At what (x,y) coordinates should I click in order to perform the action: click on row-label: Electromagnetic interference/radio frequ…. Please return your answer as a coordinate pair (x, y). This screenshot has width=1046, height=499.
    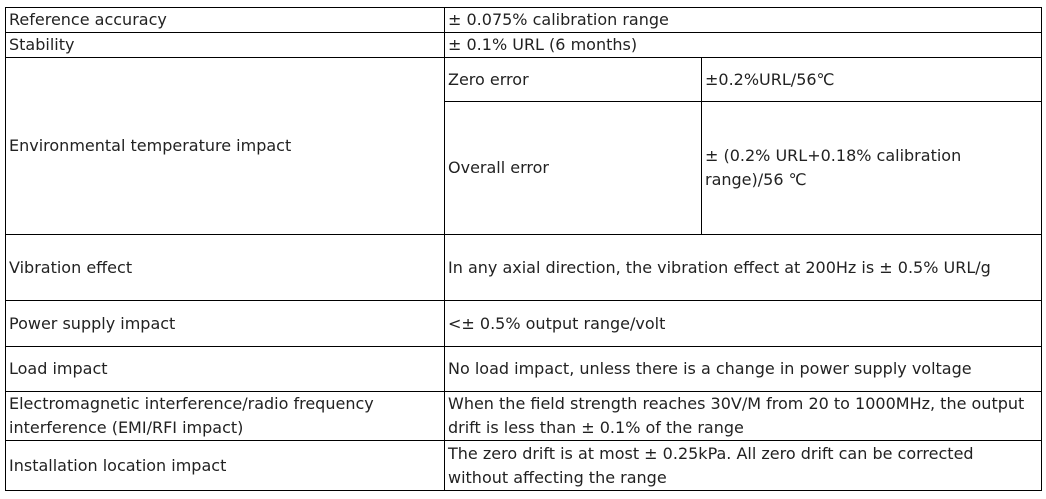
    Looking at the image, I should click on (225, 416).